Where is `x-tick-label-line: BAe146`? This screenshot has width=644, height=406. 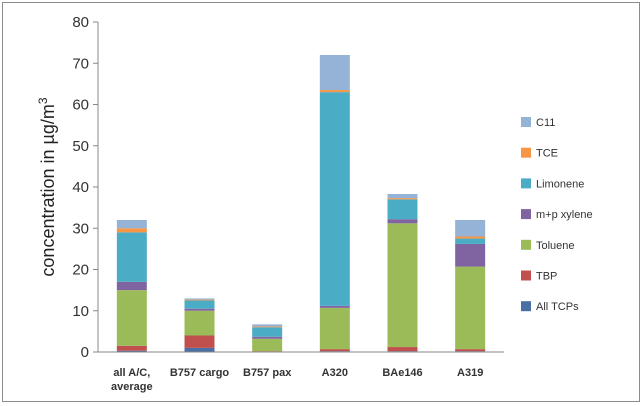 x-tick-label-line: BAe146 is located at coordinates (402, 373).